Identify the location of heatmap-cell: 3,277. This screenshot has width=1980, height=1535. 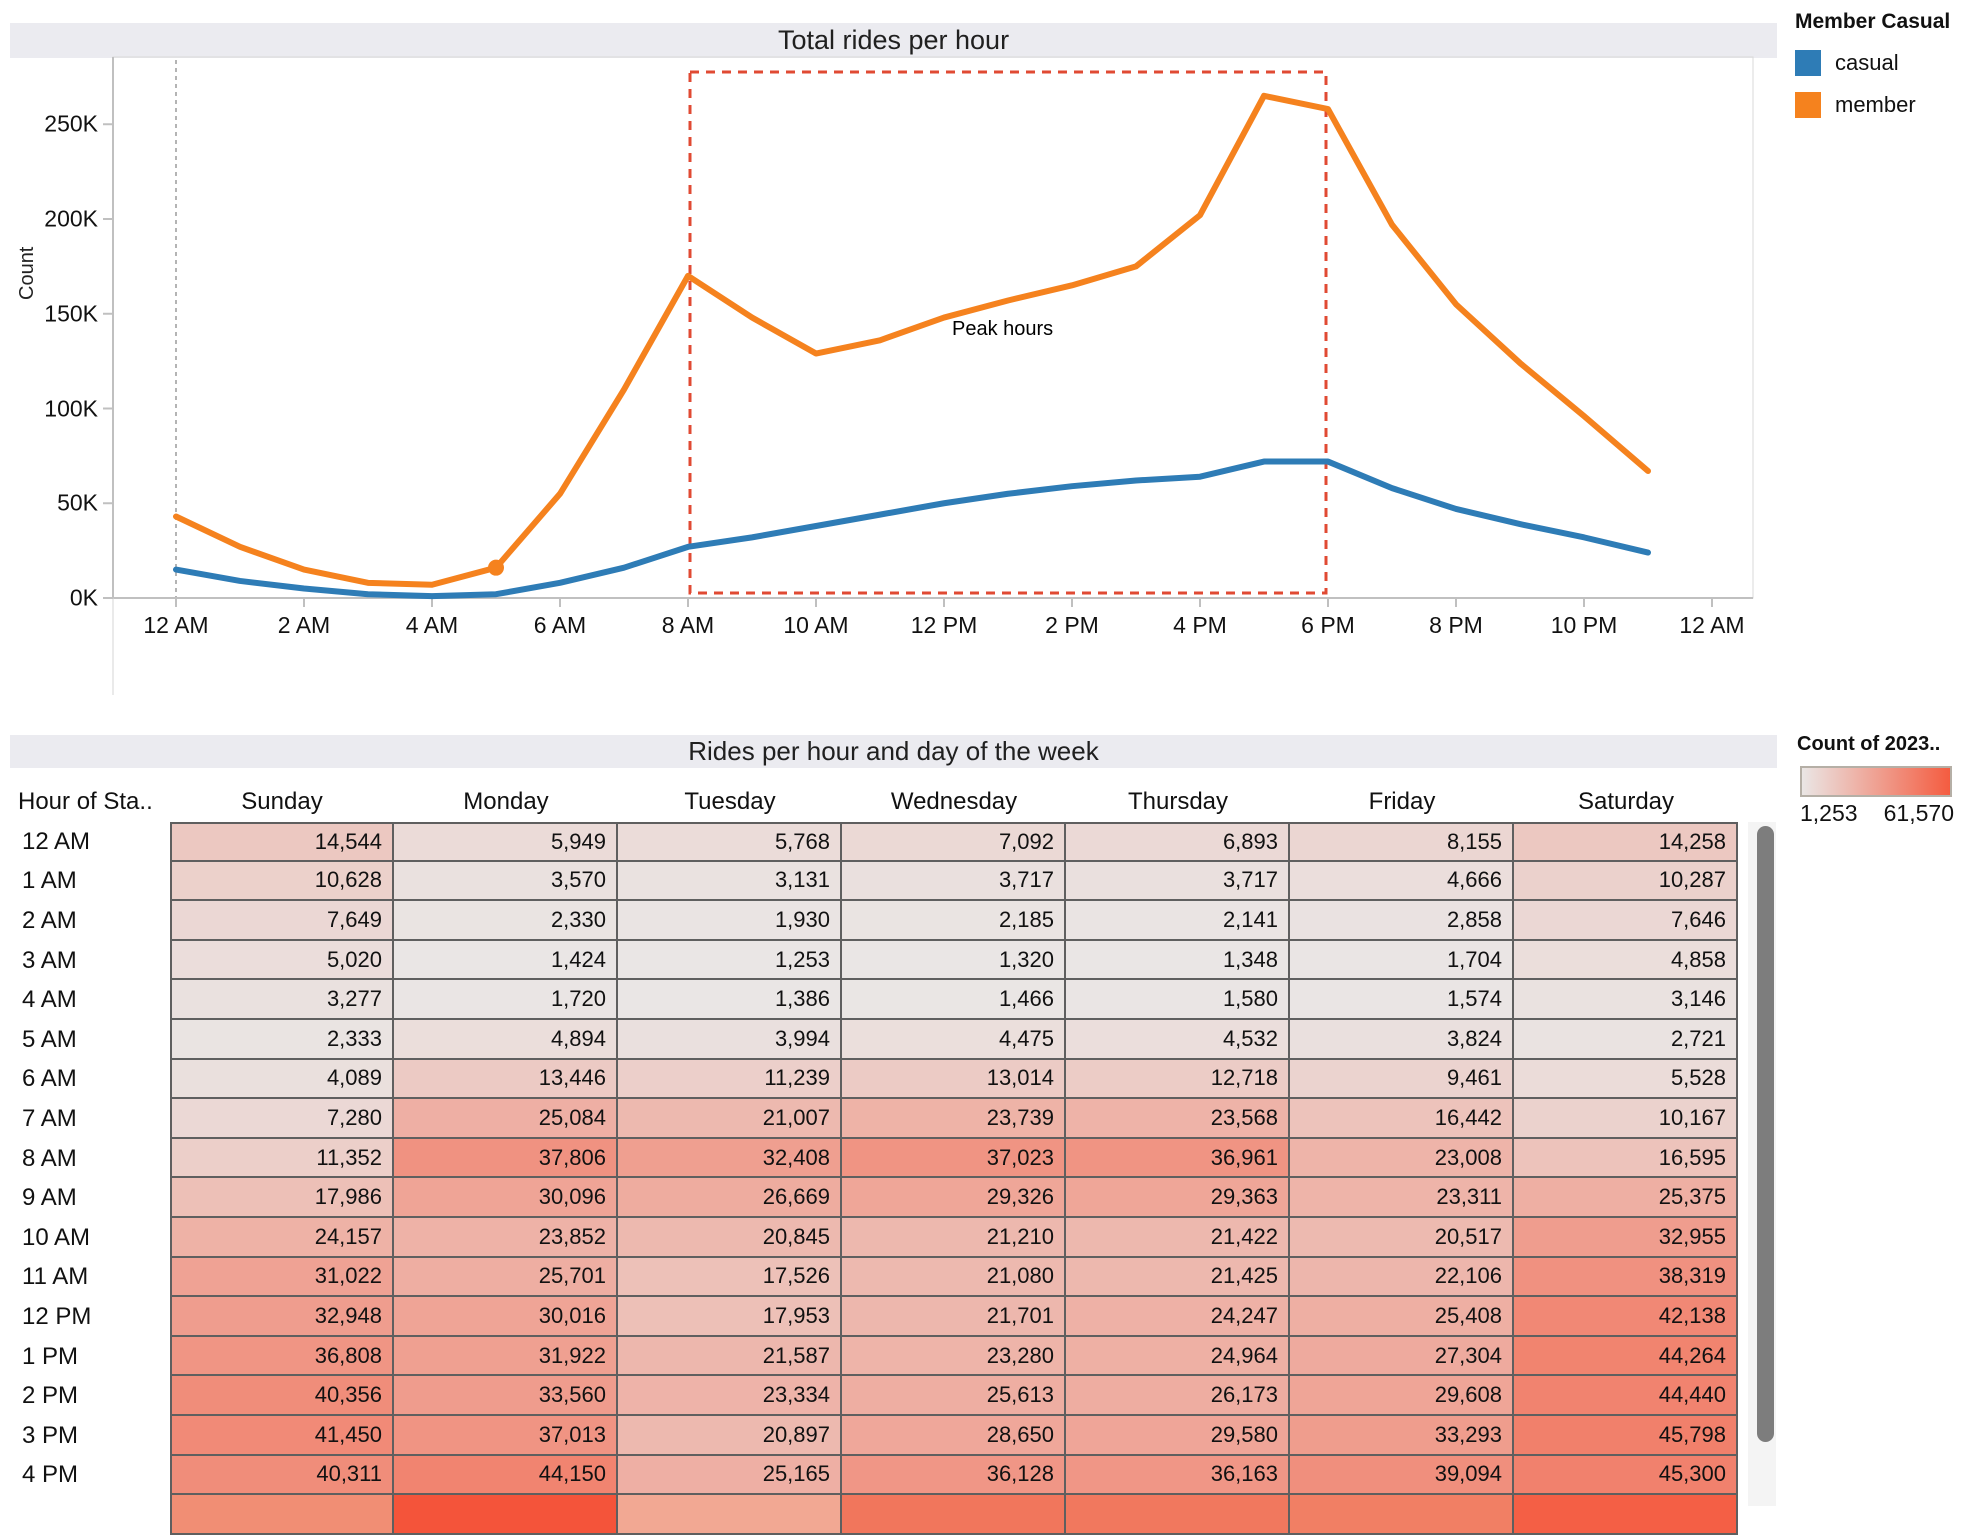
(282, 1000).